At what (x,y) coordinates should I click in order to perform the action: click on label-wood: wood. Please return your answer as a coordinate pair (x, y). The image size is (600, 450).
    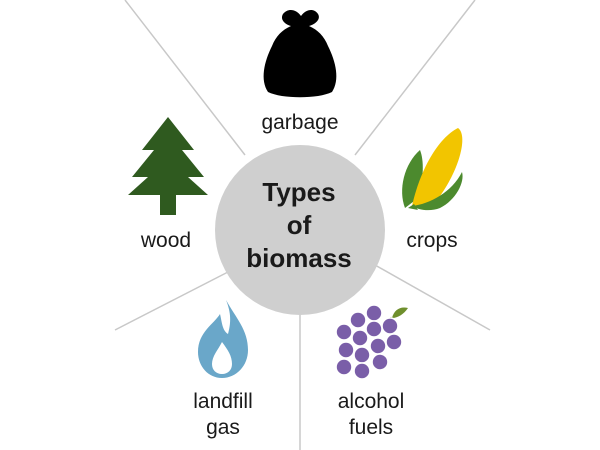
    Looking at the image, I should click on (166, 240).